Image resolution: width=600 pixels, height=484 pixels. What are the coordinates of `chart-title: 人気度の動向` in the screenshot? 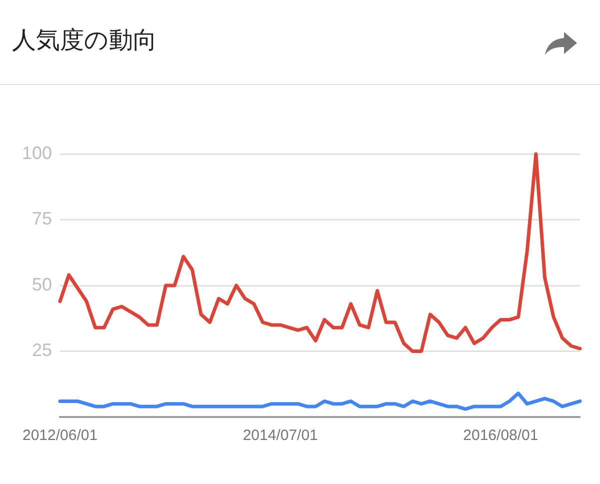 It's located at (84, 40).